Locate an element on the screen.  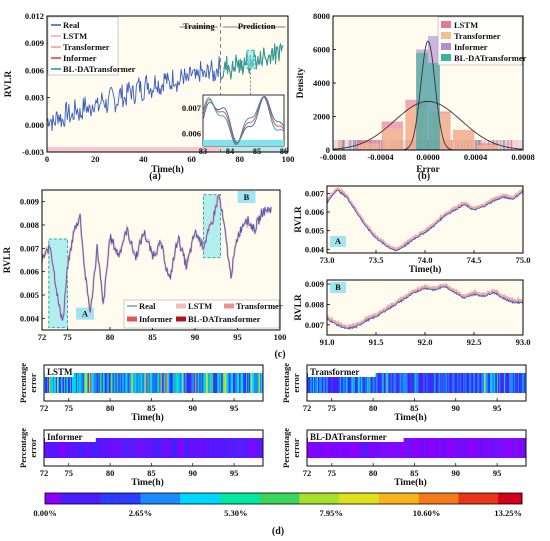
colorbar-tick-label: 10.60% is located at coordinates (427, 513).